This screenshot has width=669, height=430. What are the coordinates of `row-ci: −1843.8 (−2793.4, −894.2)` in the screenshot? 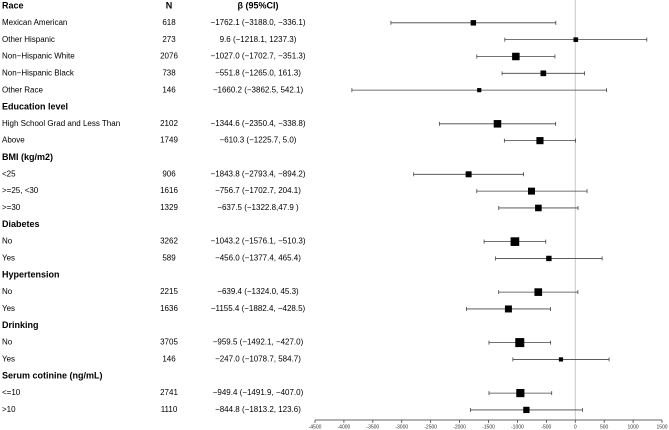 It's located at (258, 173).